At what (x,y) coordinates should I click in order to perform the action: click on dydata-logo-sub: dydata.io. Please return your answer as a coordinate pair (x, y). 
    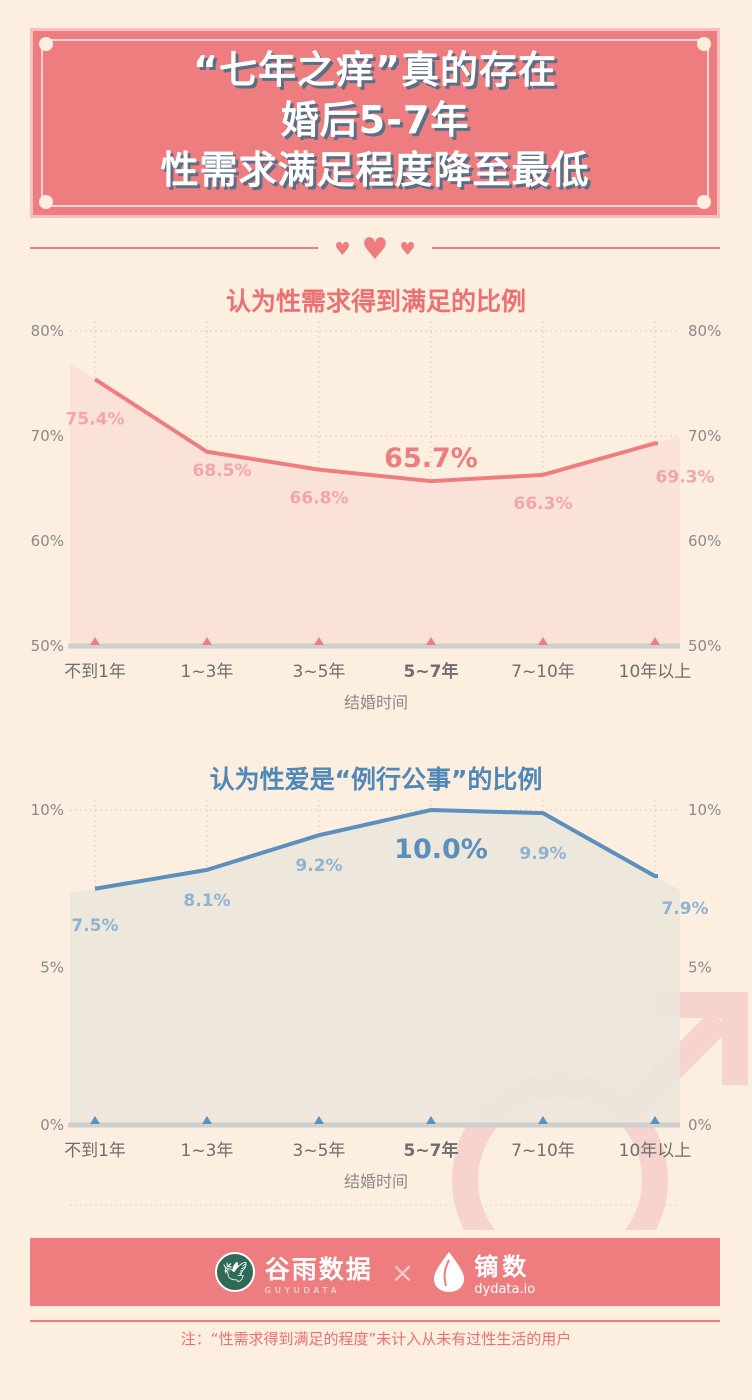
    Looking at the image, I should click on (505, 1289).